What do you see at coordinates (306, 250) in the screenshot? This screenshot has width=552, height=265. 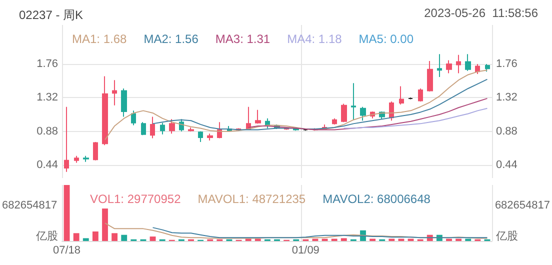 I see `x-tick-label: 01/09` at bounding box center [306, 250].